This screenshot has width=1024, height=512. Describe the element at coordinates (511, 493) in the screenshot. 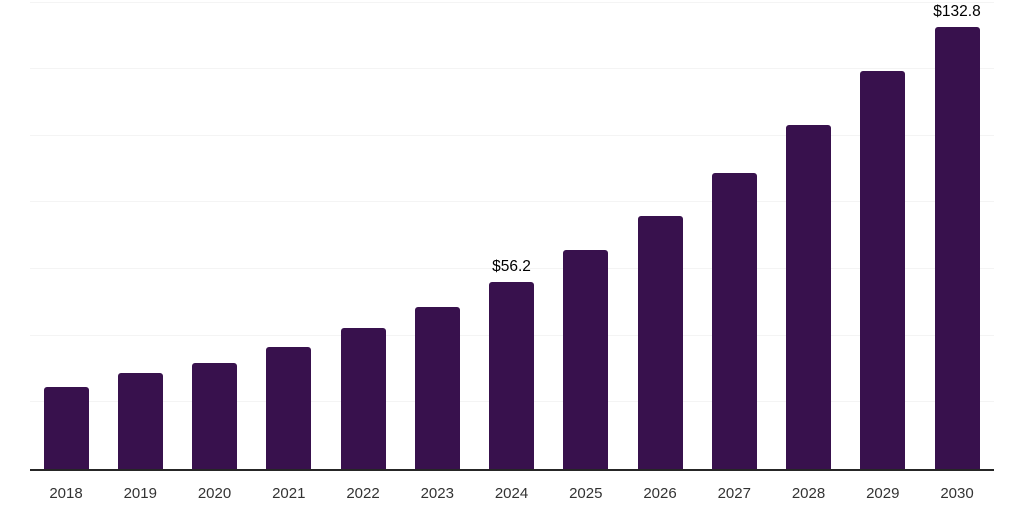

I see `x-tick-label-2024: 2024` at that location.